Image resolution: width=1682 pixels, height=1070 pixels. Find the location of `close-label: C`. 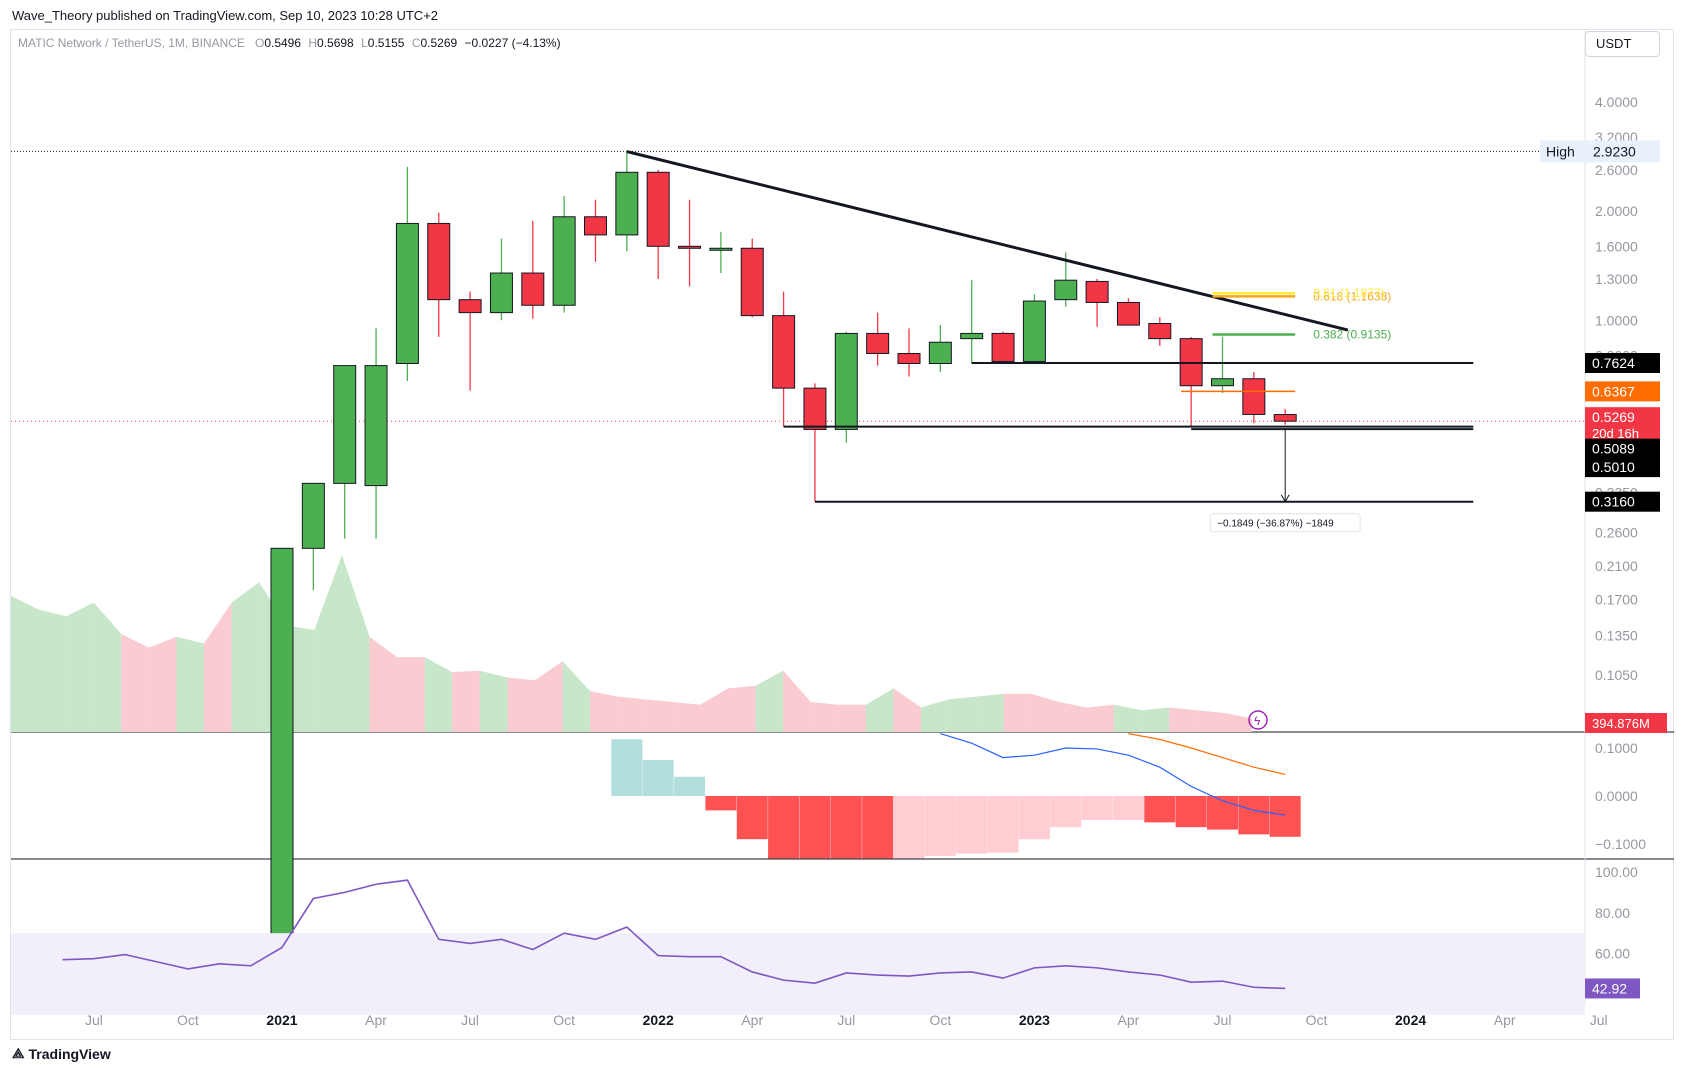

close-label: C is located at coordinates (416, 43).